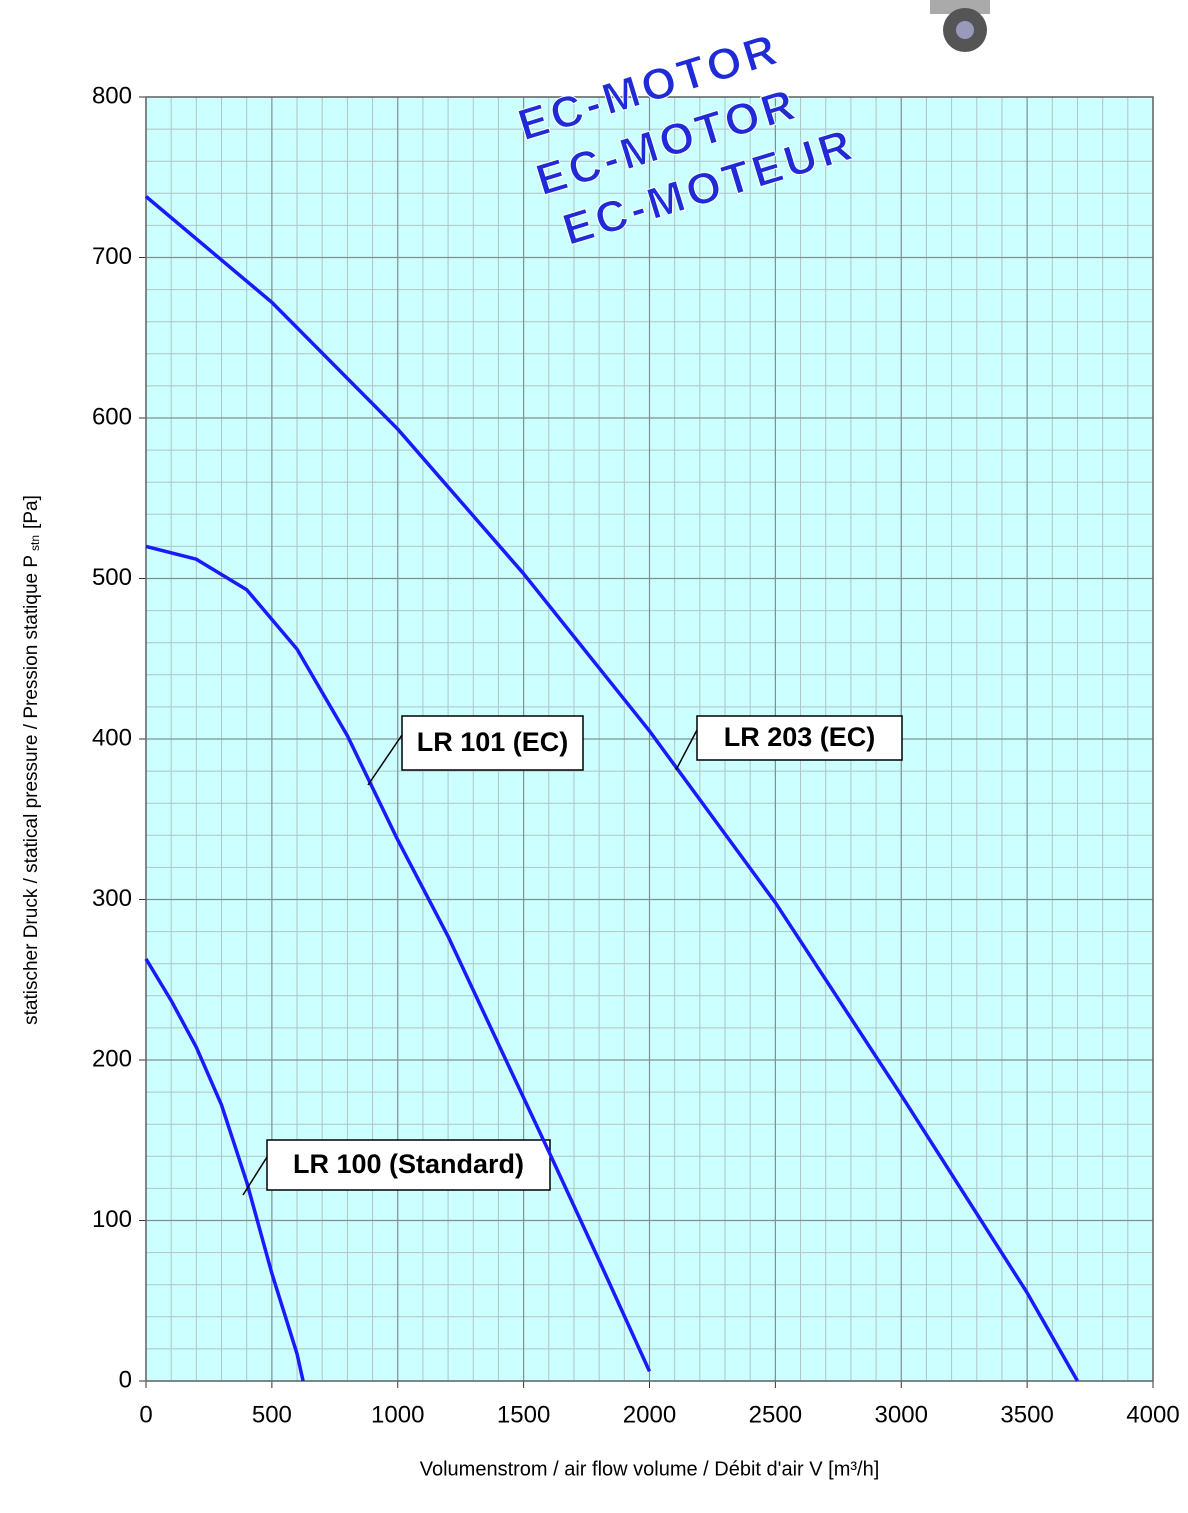  Describe the element at coordinates (31, 512) in the screenshot. I see `y-axis-title-unit: [Pa]` at that location.